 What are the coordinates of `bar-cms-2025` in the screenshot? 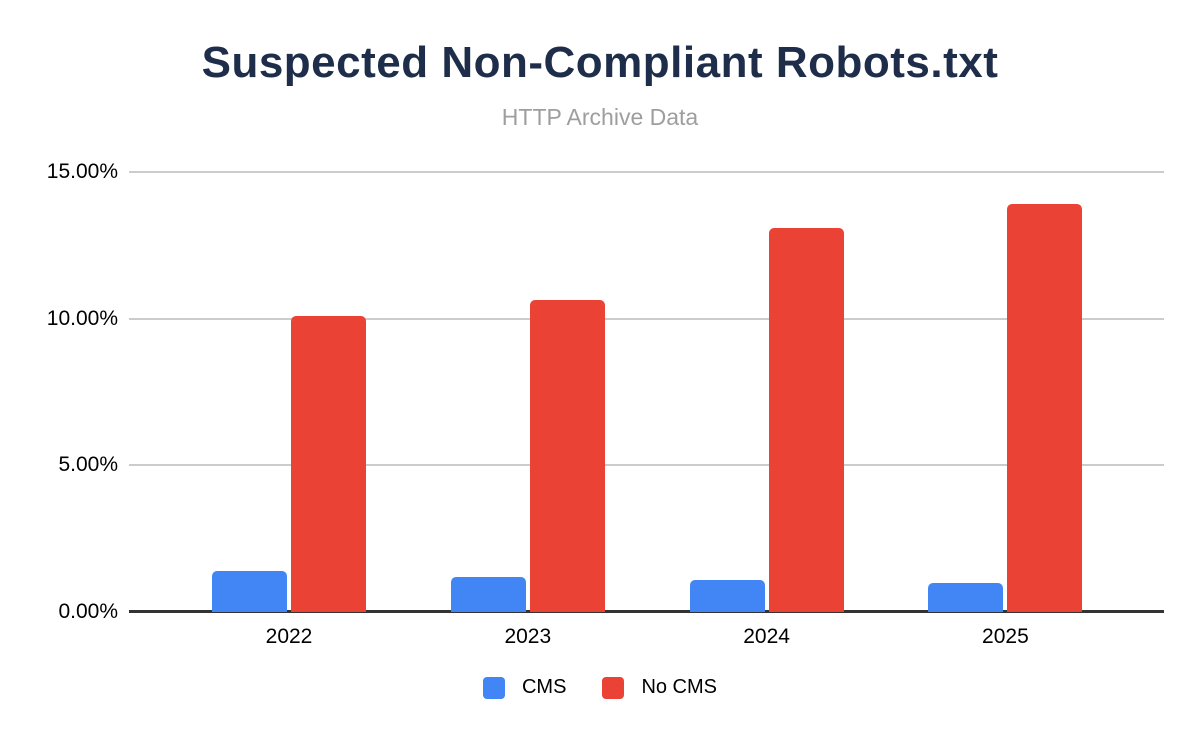 It's located at (966, 597).